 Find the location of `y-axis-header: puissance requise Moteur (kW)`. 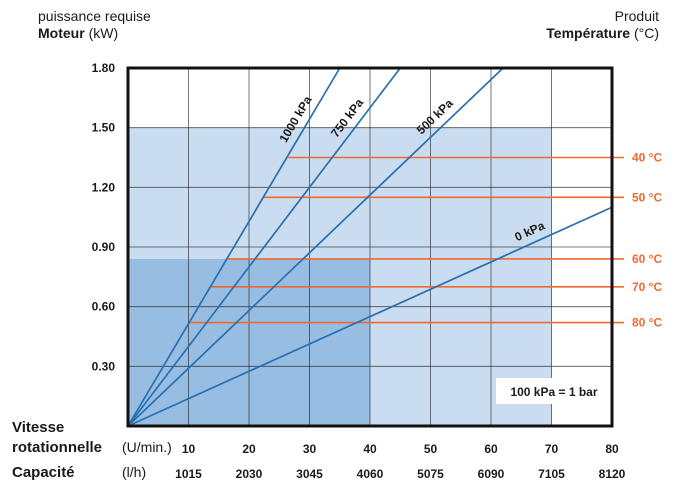

y-axis-header: puissance requise Moteur (kW) is located at coordinates (94, 25).